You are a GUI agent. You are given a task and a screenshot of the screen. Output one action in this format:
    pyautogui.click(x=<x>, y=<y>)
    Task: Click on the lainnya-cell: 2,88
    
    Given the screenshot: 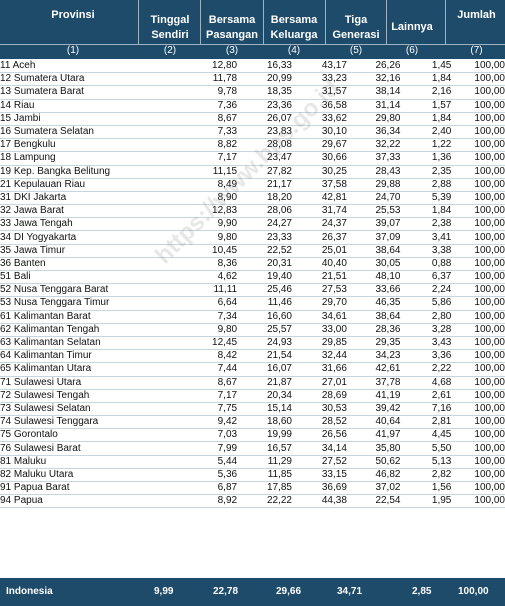 What is the action you would take?
    pyautogui.click(x=426, y=185)
    